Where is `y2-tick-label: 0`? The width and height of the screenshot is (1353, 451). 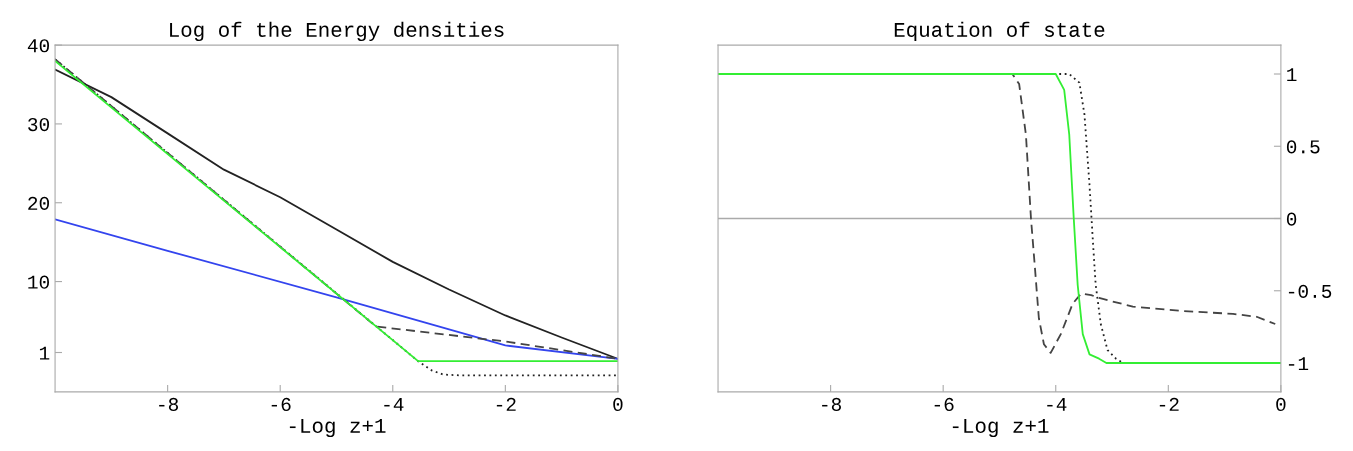 y2-tick-label: 0 is located at coordinates (1291, 219).